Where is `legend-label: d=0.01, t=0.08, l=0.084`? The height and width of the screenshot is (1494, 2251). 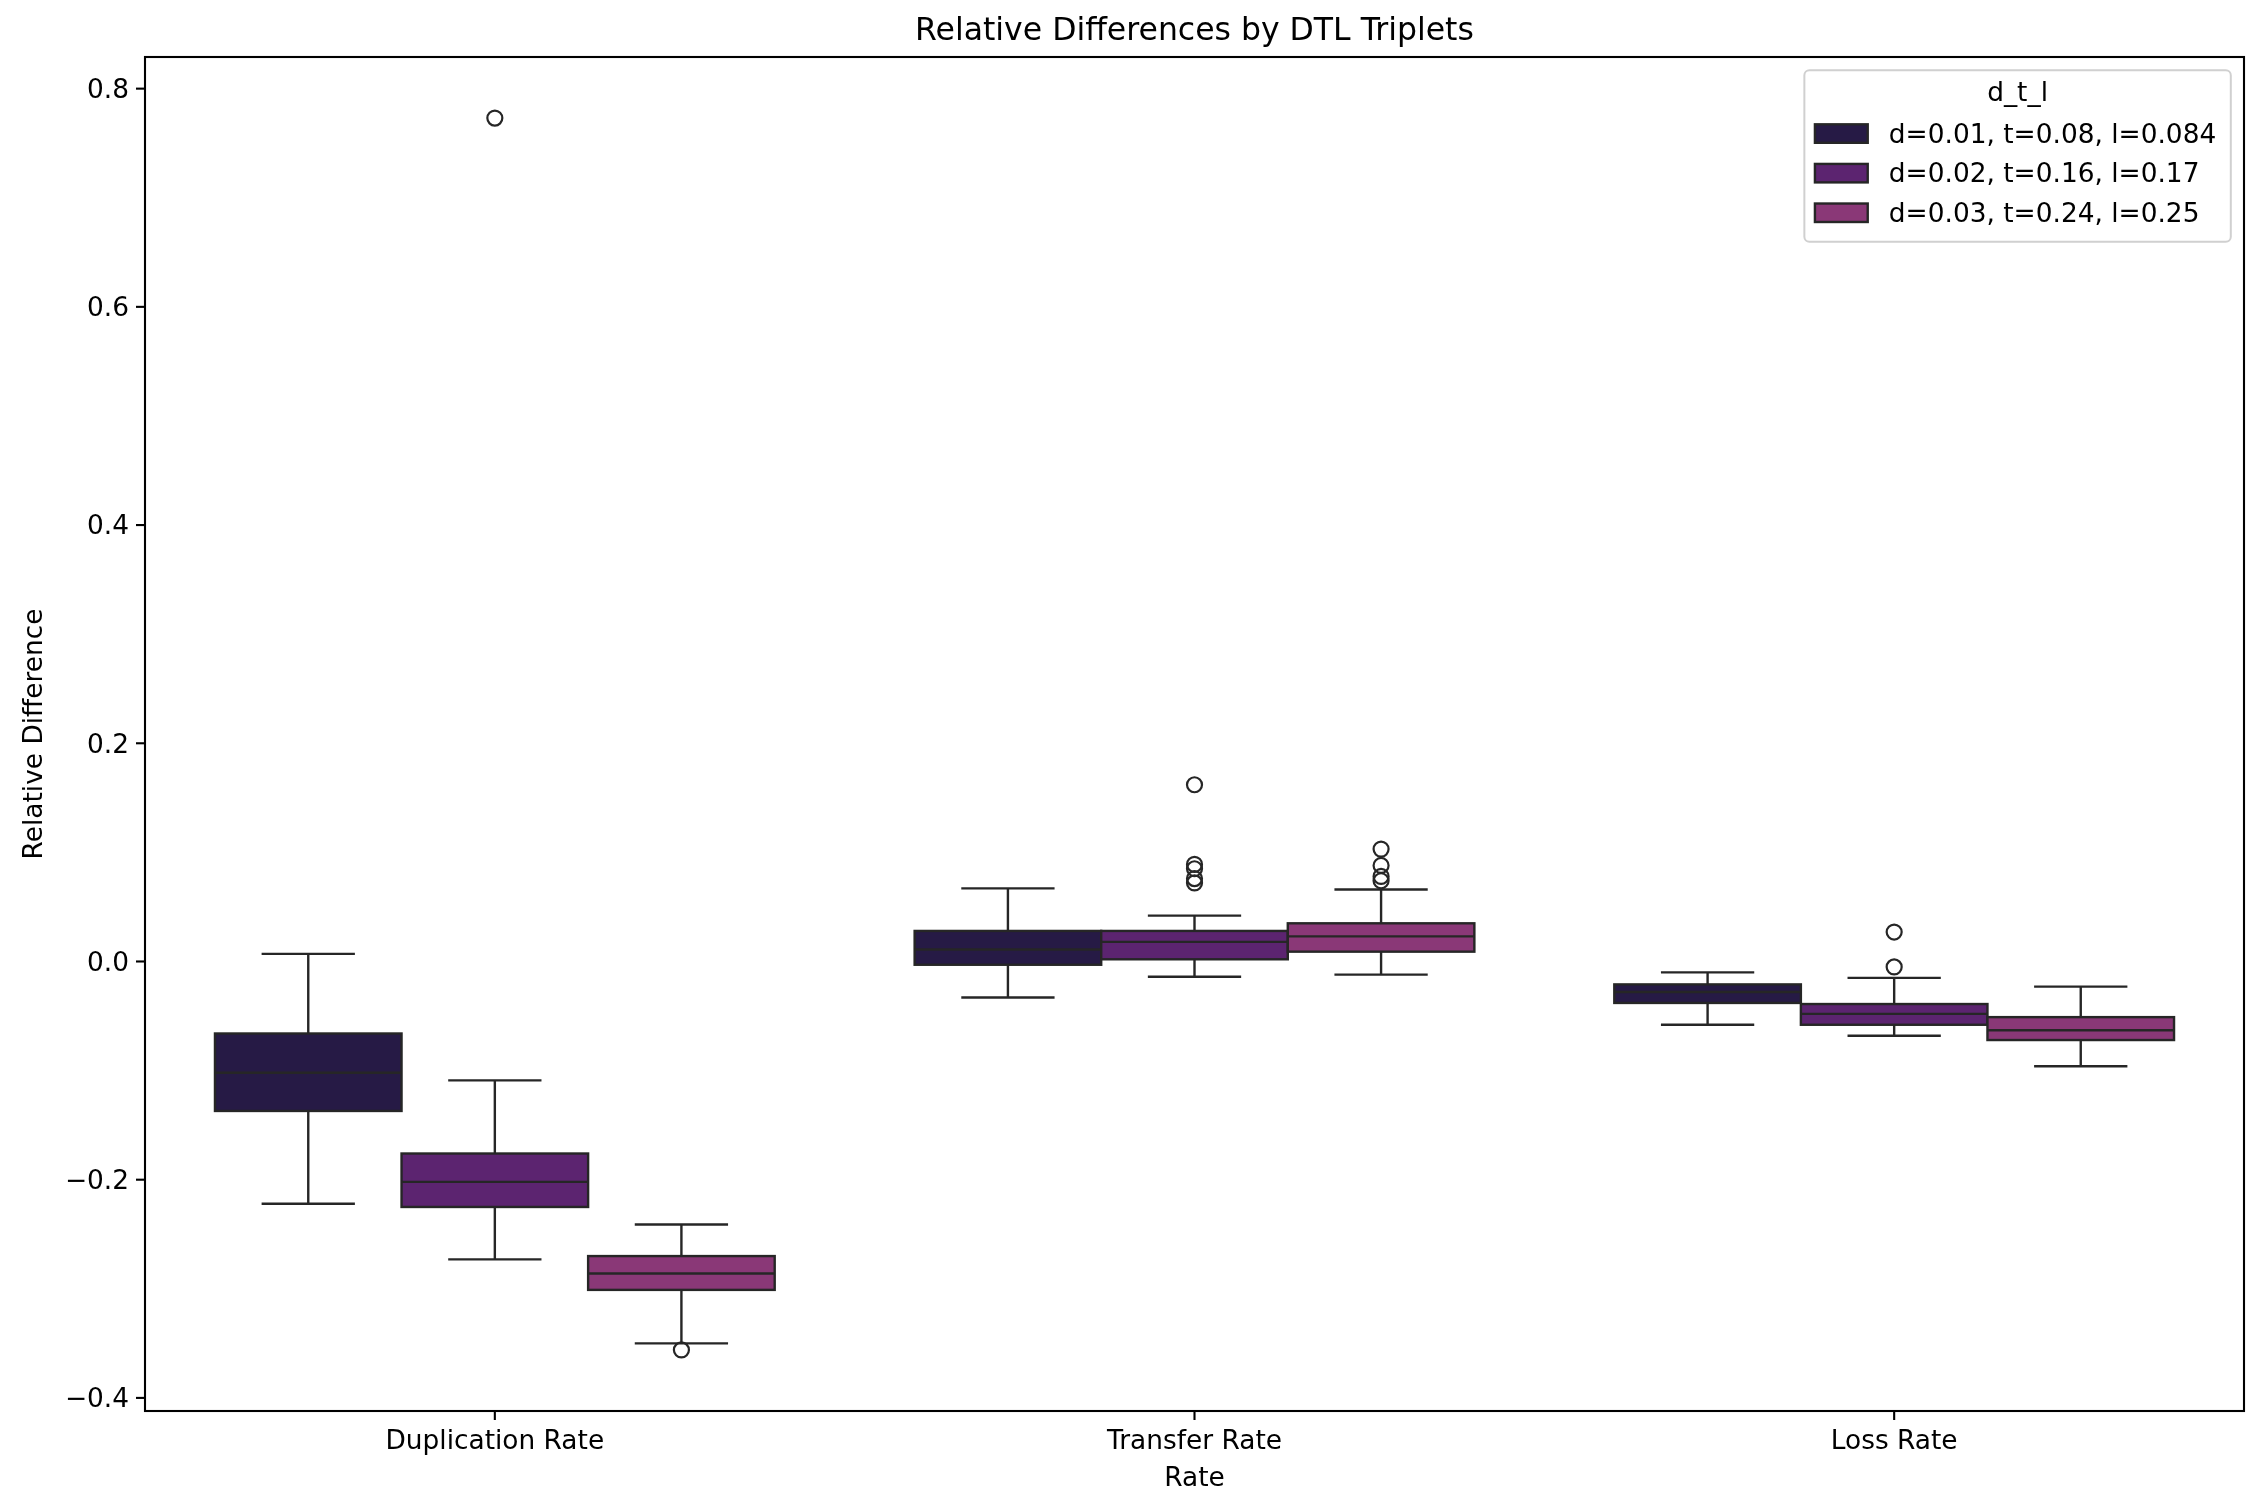 legend-label: d=0.01, t=0.08, l=0.084 is located at coordinates (2052, 133).